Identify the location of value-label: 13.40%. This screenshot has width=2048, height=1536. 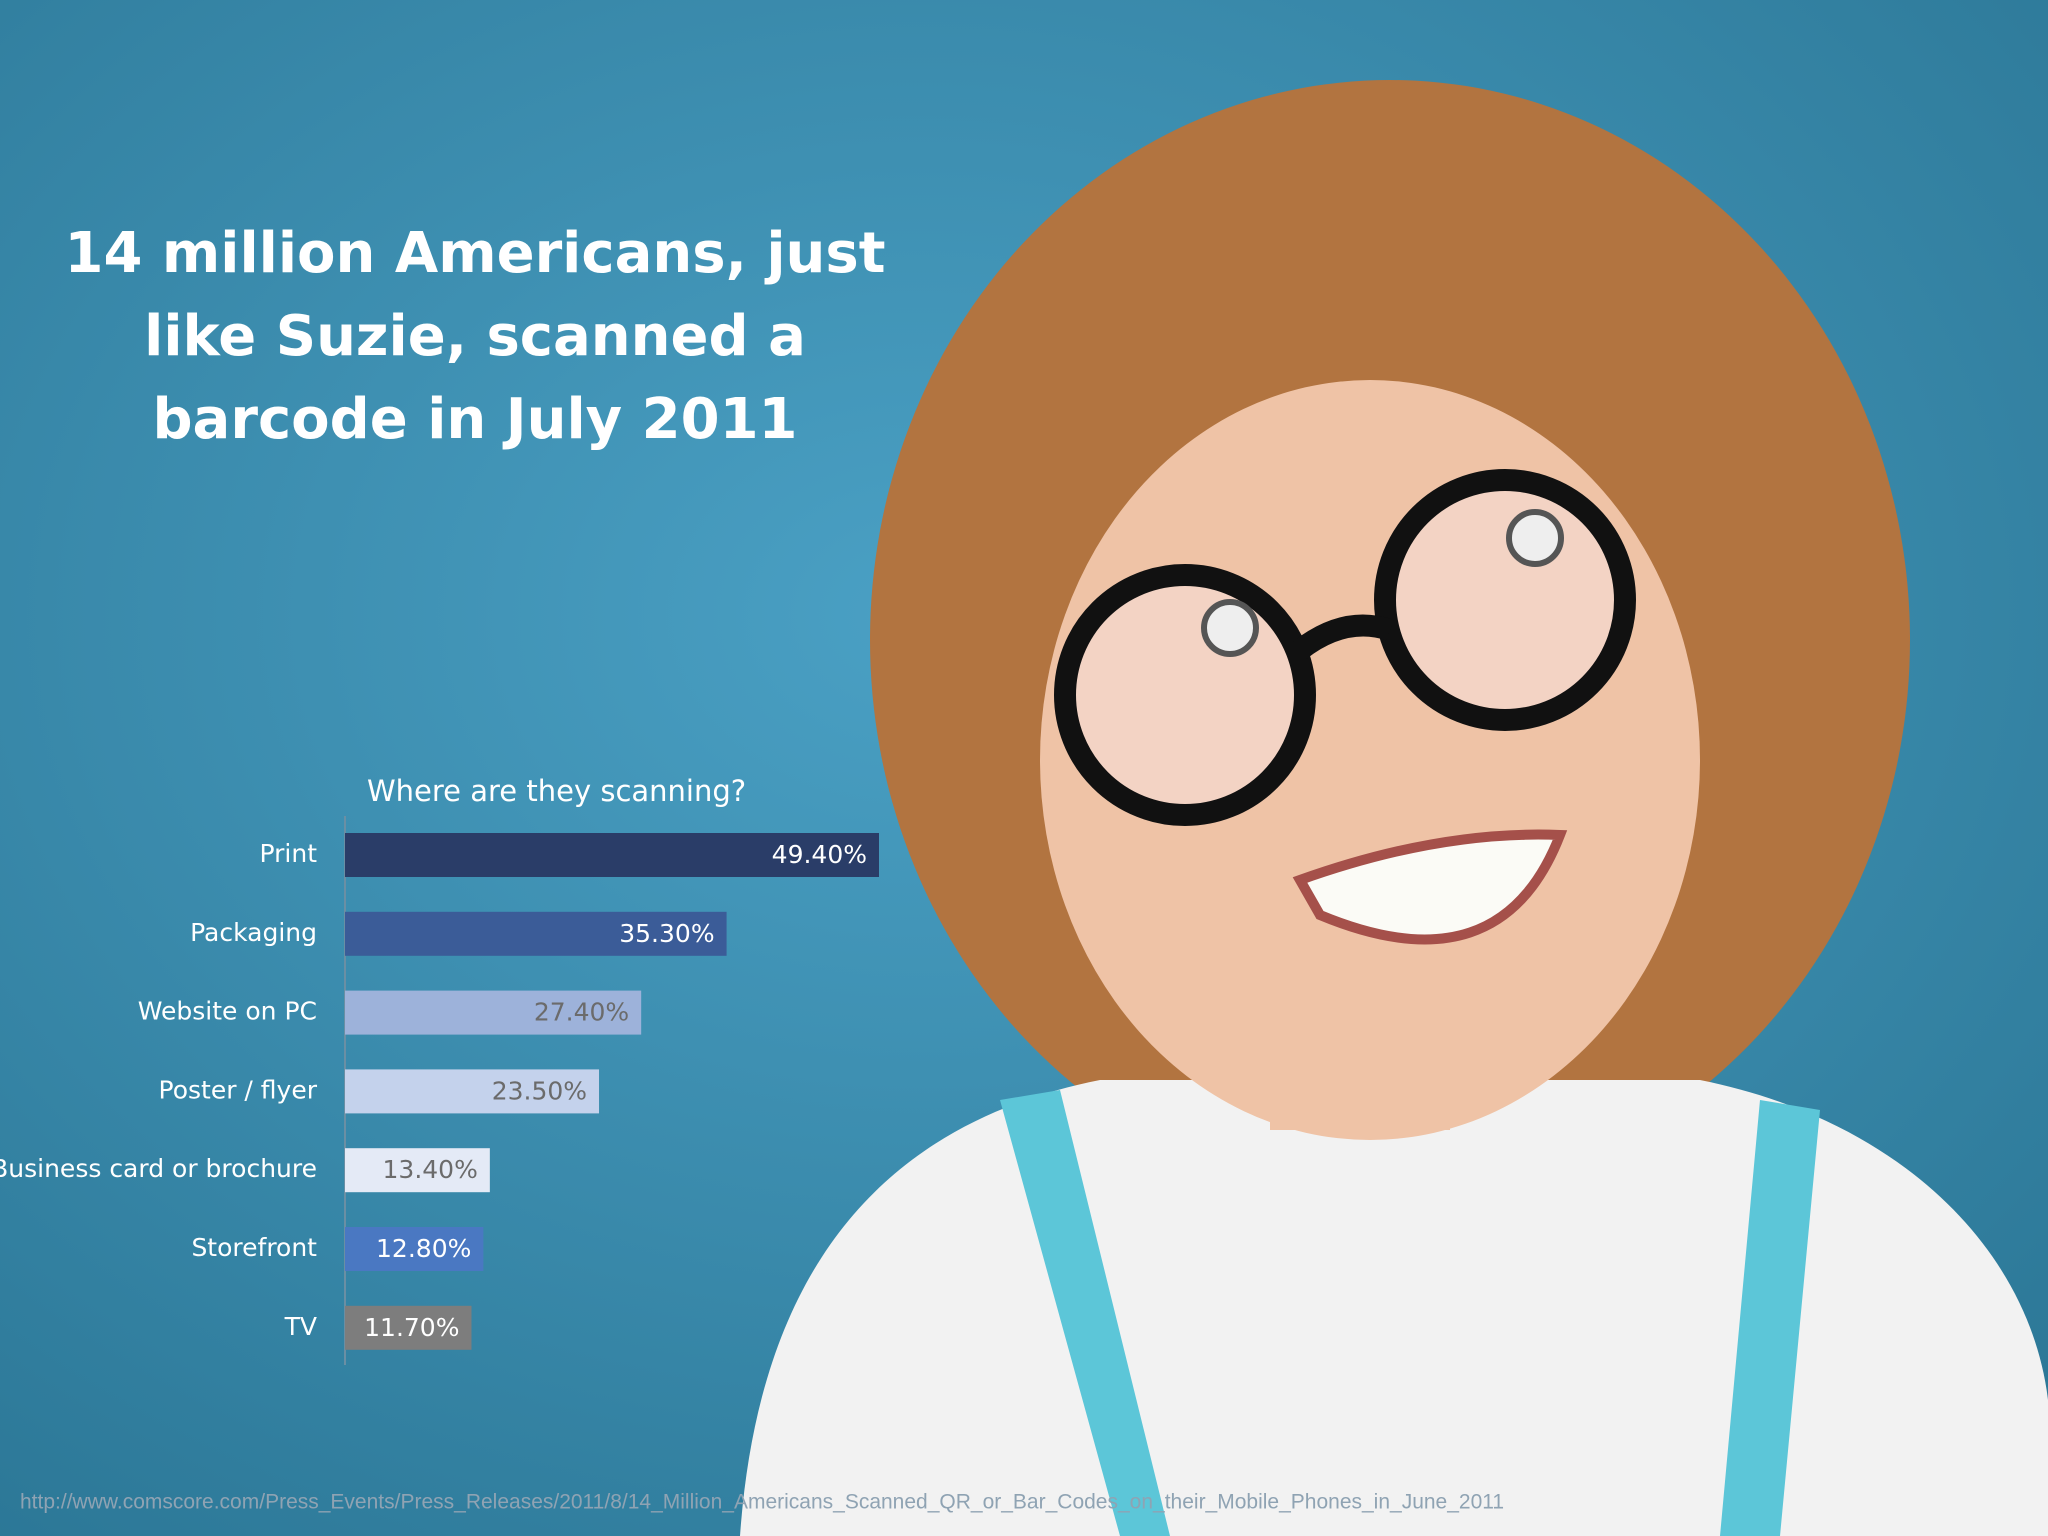
(430, 1169).